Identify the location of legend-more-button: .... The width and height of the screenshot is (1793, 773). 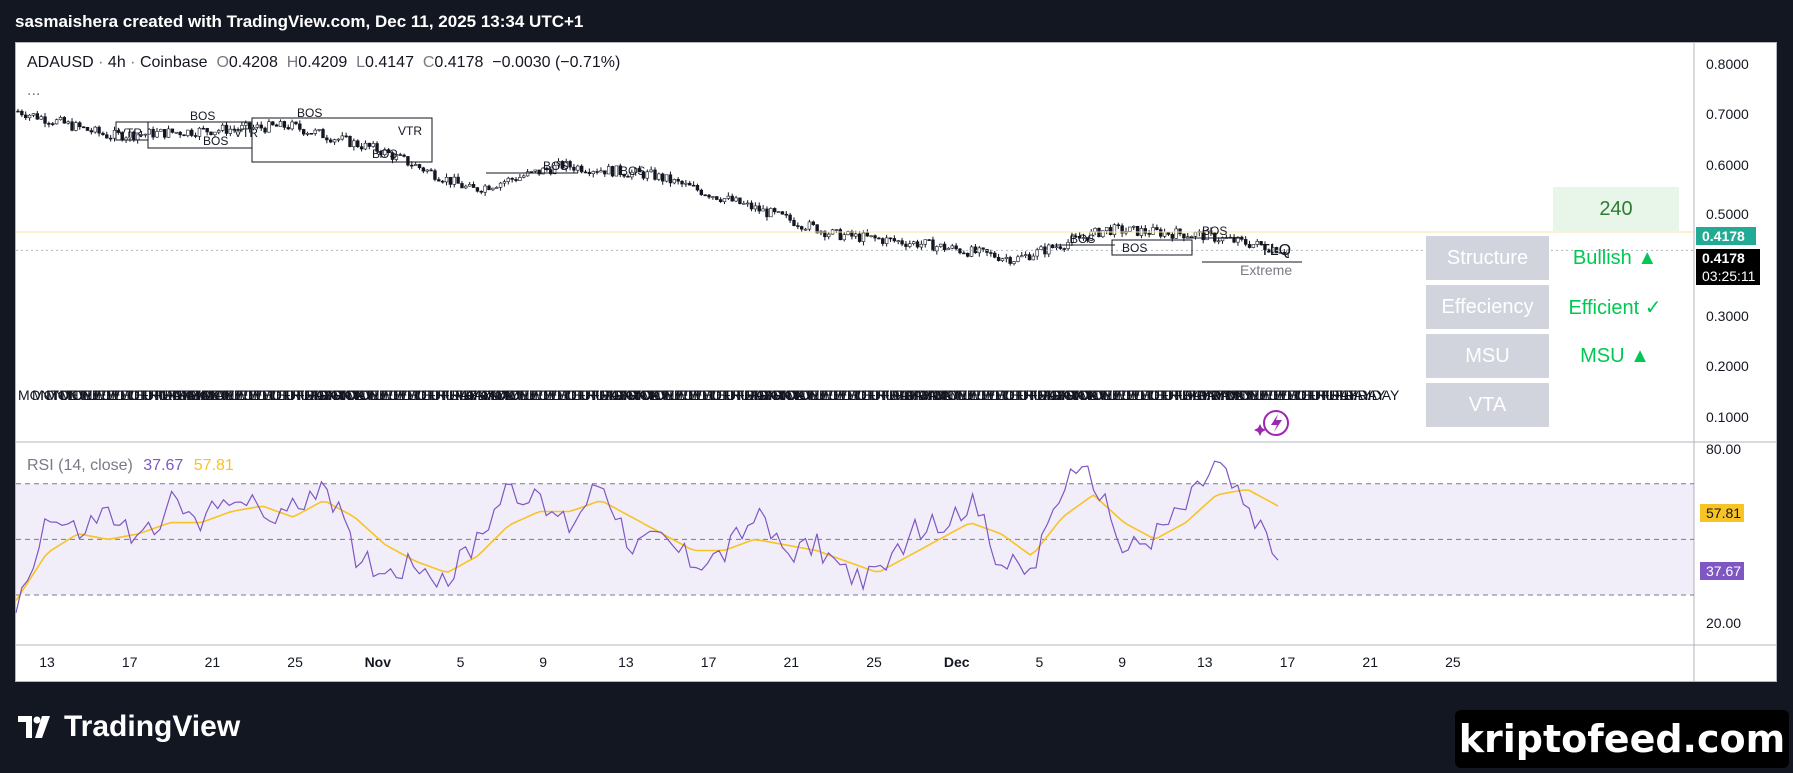
(34, 90).